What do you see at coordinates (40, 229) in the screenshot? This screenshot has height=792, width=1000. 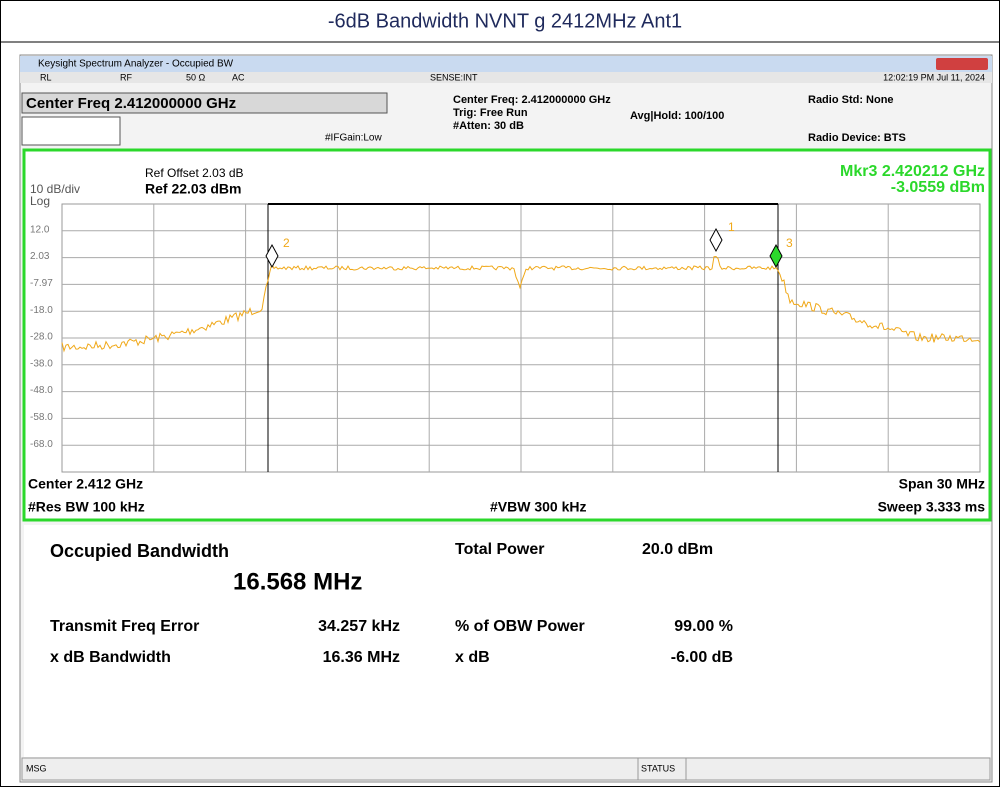 I see `y-tick-label: 12.0` at bounding box center [40, 229].